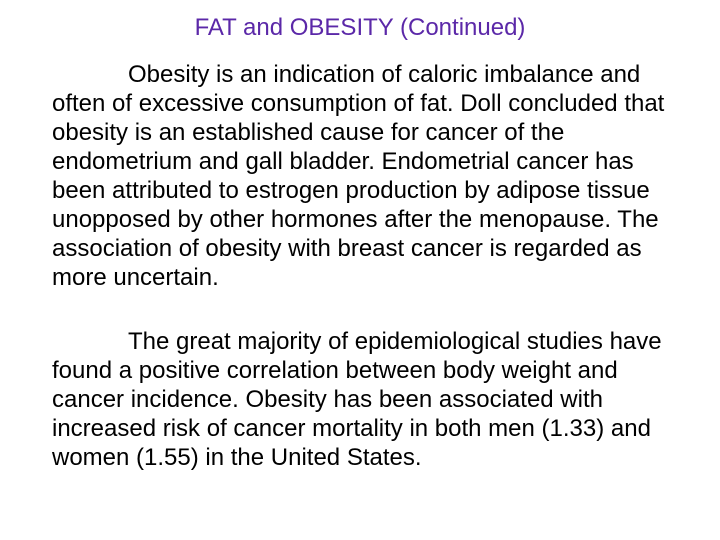  Describe the element at coordinates (360, 27) in the screenshot. I see `slide-title: FAT and OBESITY (Continued)` at that location.